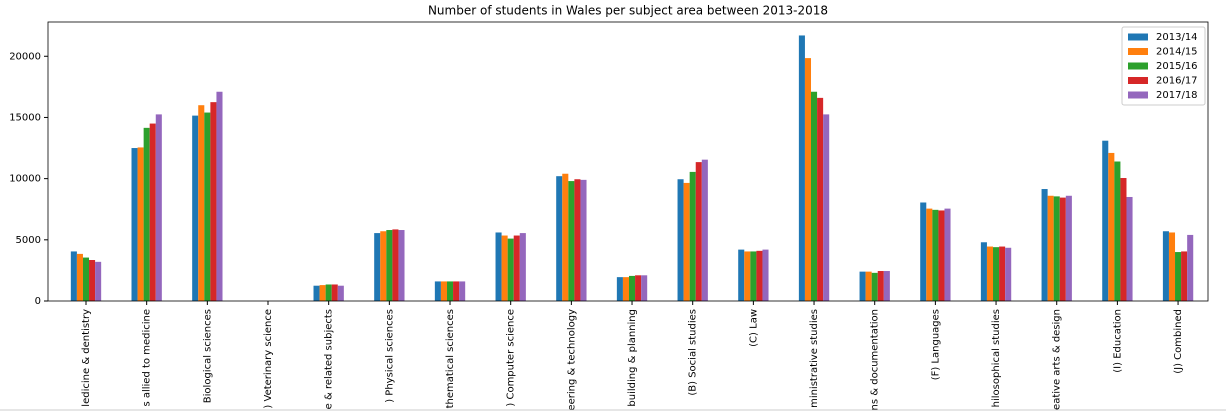  I want to click on x-tick-label: s allied to medicine, so click(147, 358).